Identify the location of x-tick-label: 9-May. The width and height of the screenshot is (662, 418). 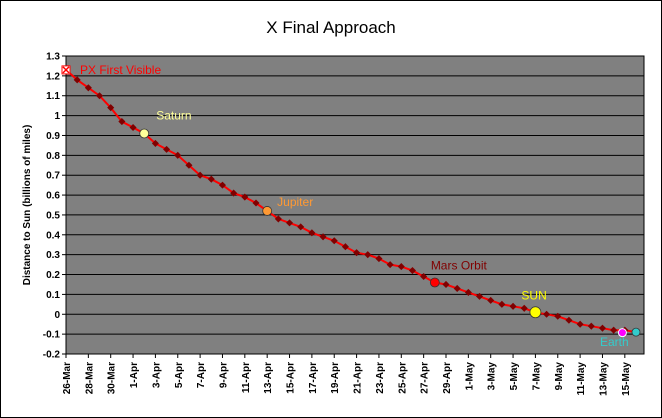
(559, 376).